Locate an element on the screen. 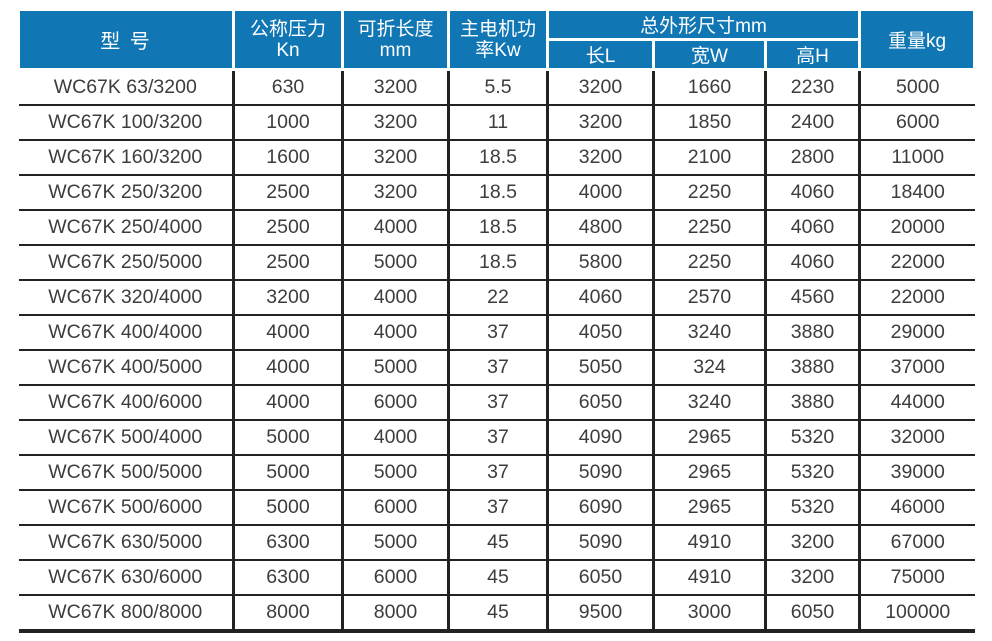 Image resolution: width=992 pixels, height=641 pixels. cell-dim-length: 4090 is located at coordinates (600, 437).